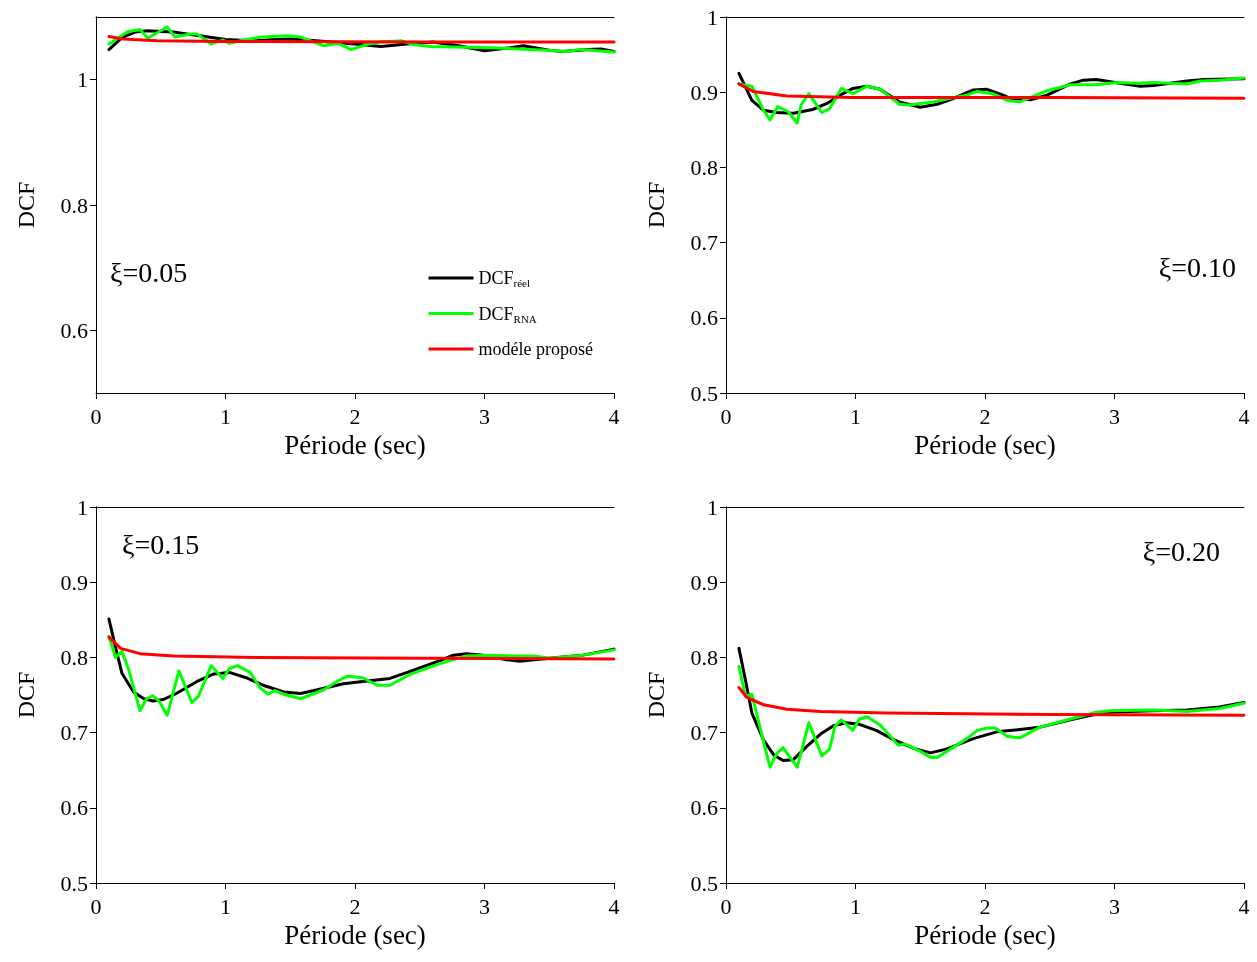 The height and width of the screenshot is (962, 1257). What do you see at coordinates (161, 544) in the screenshot?
I see `annotation: ξ=0.15` at bounding box center [161, 544].